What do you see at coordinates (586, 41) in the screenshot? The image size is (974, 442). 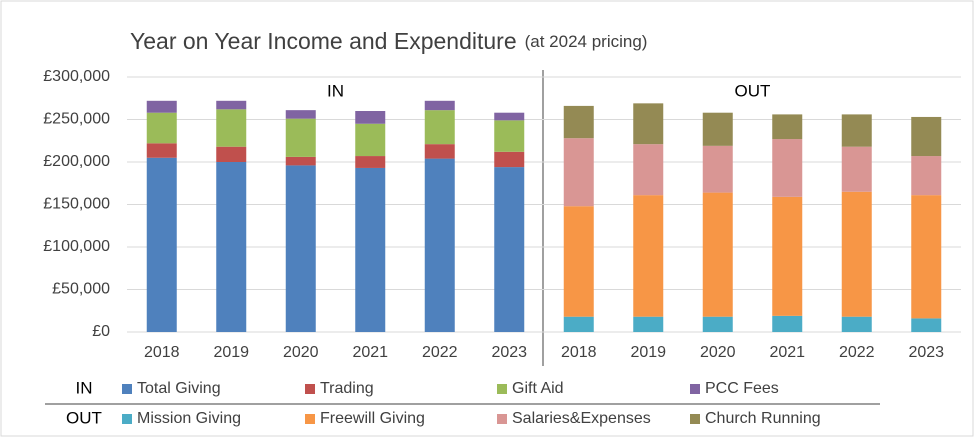 I see `subtitle-text: (at 2024 pricing)` at bounding box center [586, 41].